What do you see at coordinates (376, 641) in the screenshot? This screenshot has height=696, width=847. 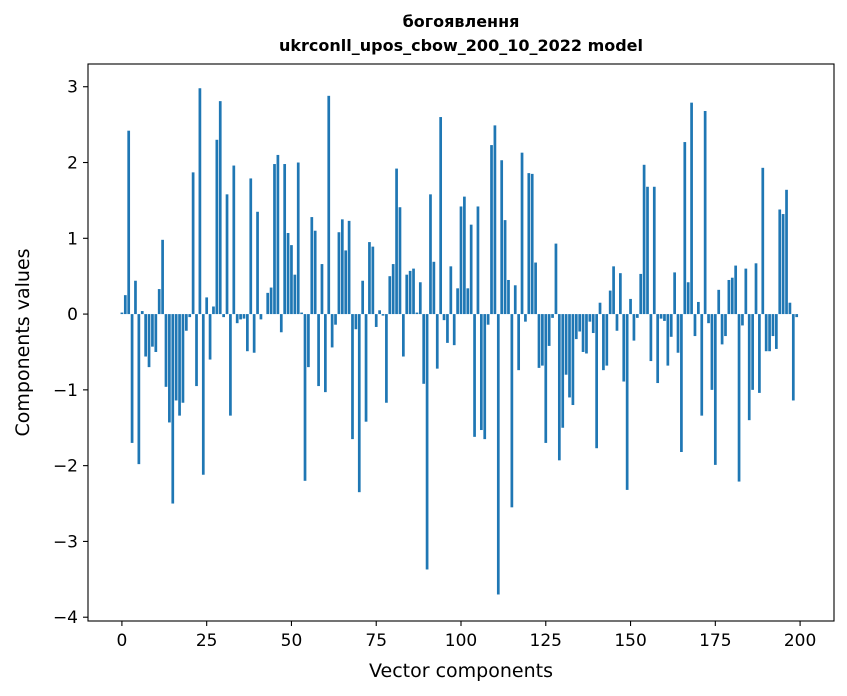 I see `x-tick-label-75: 75` at bounding box center [376, 641].